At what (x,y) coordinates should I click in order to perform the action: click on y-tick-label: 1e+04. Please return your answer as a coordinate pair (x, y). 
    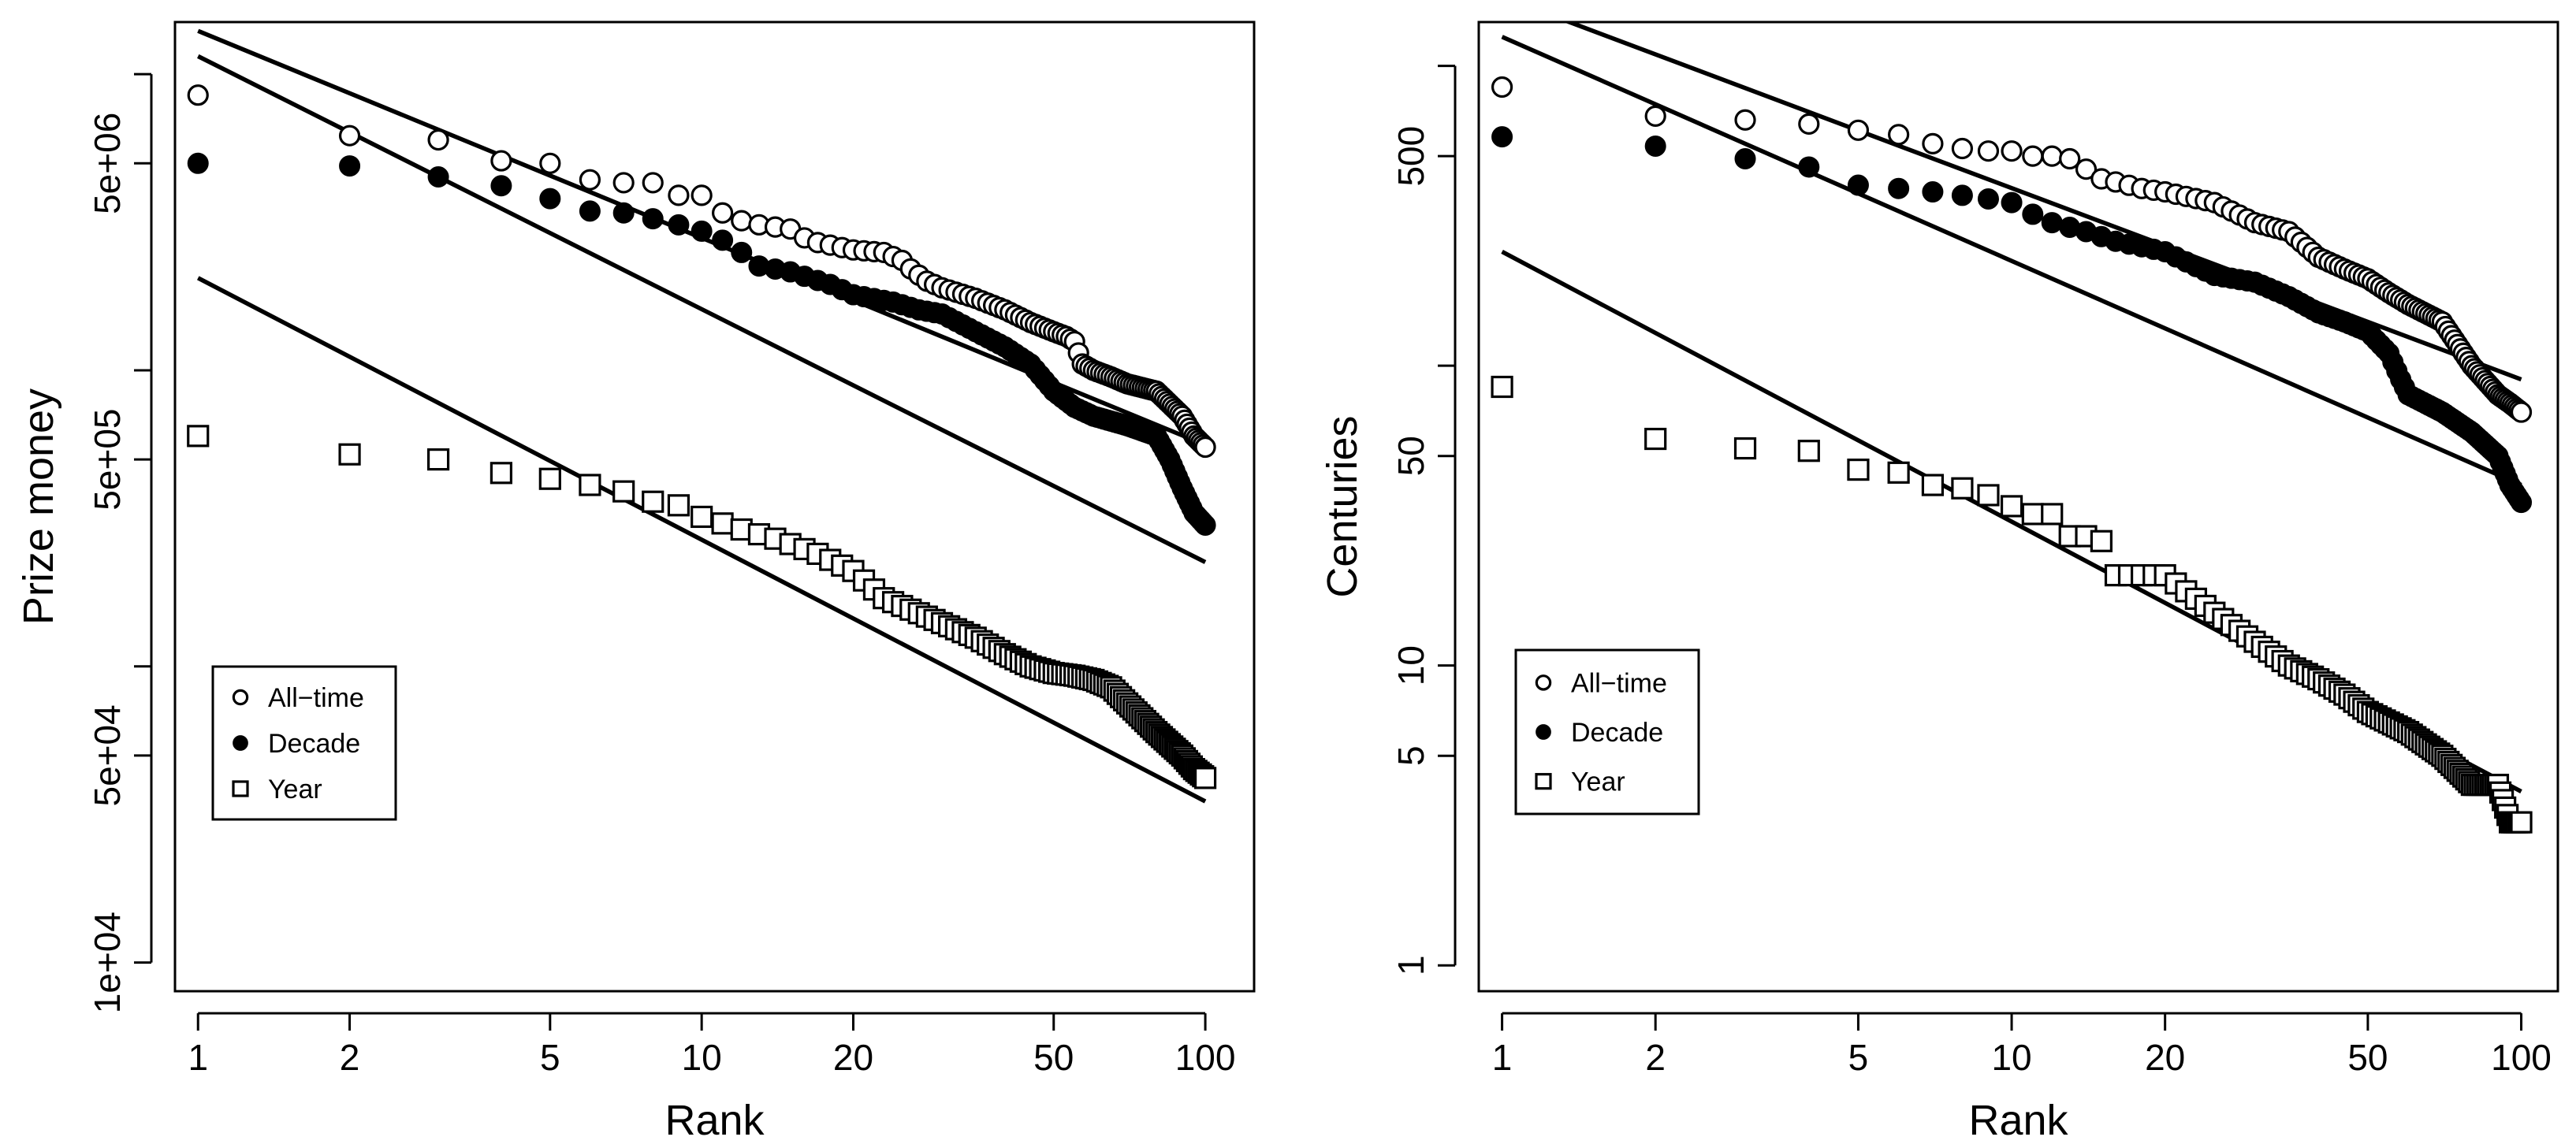
    Looking at the image, I should click on (107, 962).